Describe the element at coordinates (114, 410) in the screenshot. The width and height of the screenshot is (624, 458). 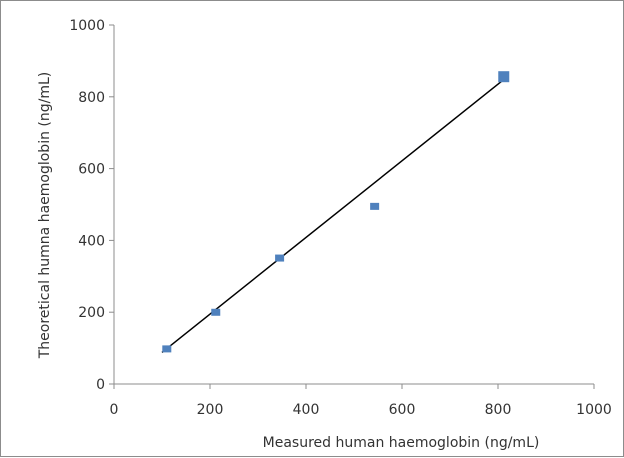
I see `x-tick-label: 0` at that location.